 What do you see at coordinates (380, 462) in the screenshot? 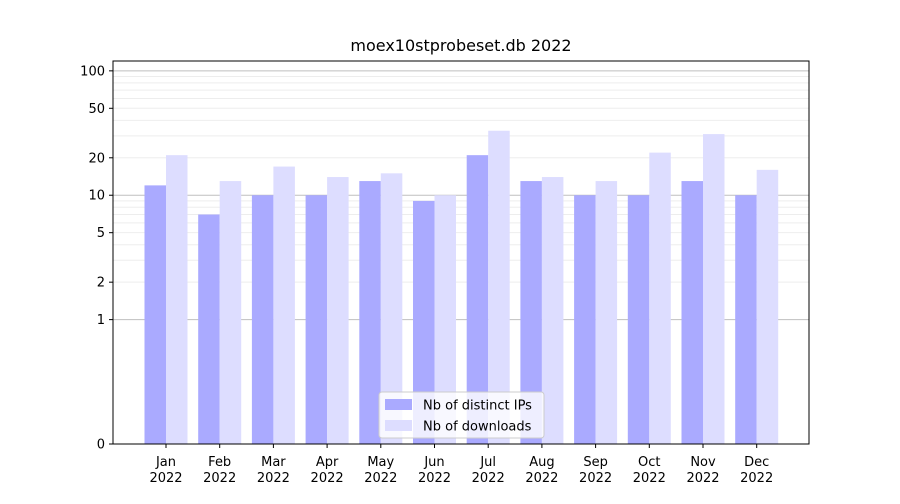
I see `x-tick-label: May` at bounding box center [380, 462].